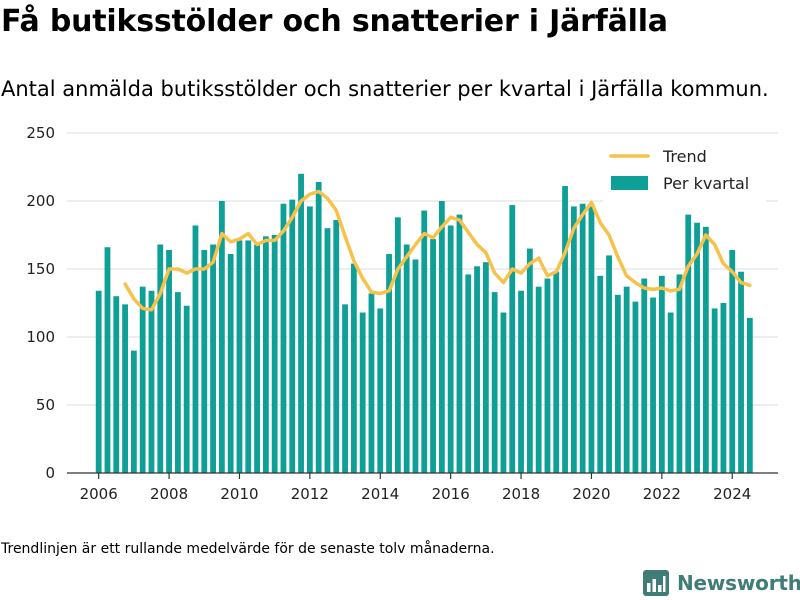 The width and height of the screenshot is (800, 600). What do you see at coordinates (591, 494) in the screenshot?
I see `x-tick-label-2020: 2020` at bounding box center [591, 494].